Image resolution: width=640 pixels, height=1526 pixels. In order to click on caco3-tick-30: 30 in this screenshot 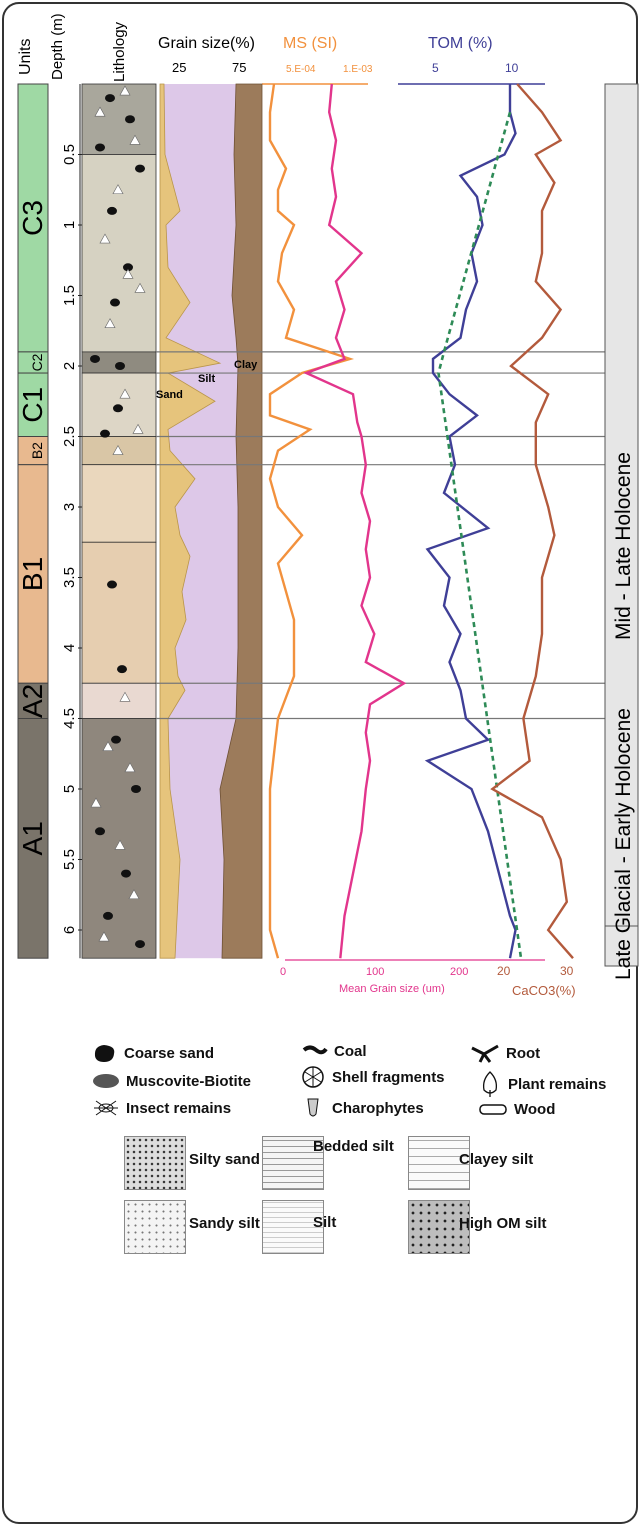, I will do `click(567, 971)`.